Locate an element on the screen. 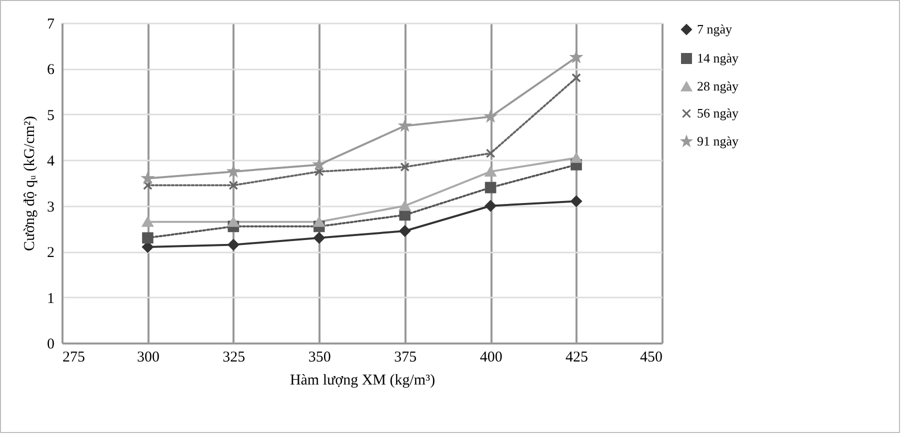 This screenshot has width=904, height=437. x-axis-title: Hàm lượng XM (kg/m³) is located at coordinates (363, 380).